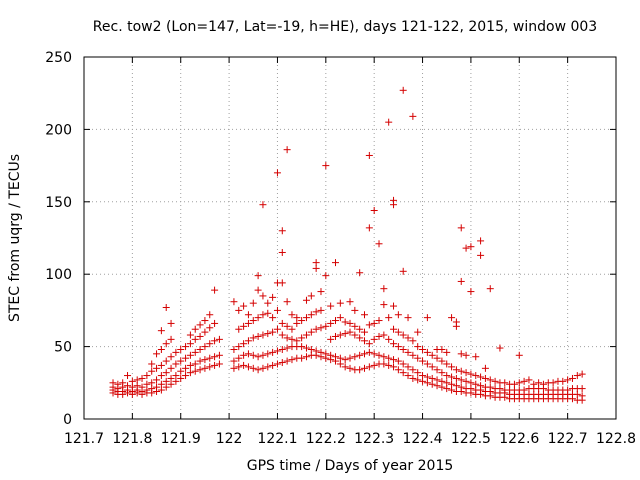  Describe the element at coordinates (67, 420) in the screenshot. I see `y-tick-label: 0` at that location.